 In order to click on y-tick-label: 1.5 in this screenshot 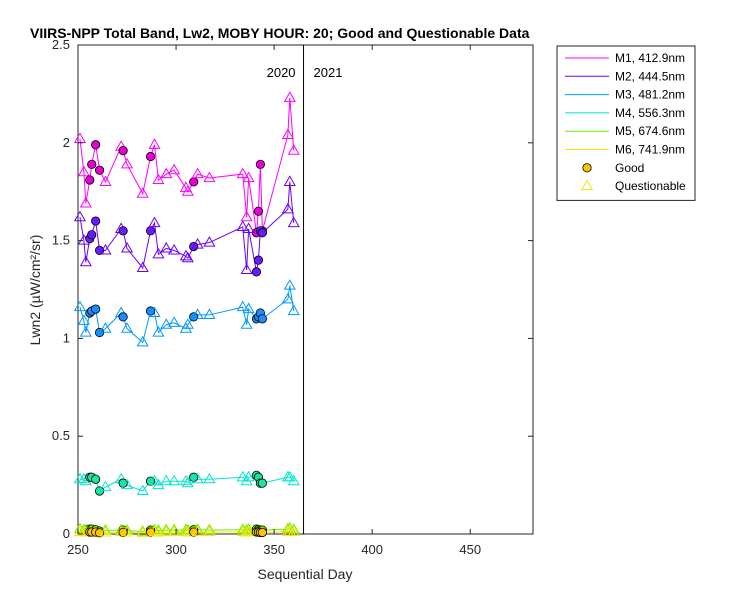, I will do `click(61, 240)`.